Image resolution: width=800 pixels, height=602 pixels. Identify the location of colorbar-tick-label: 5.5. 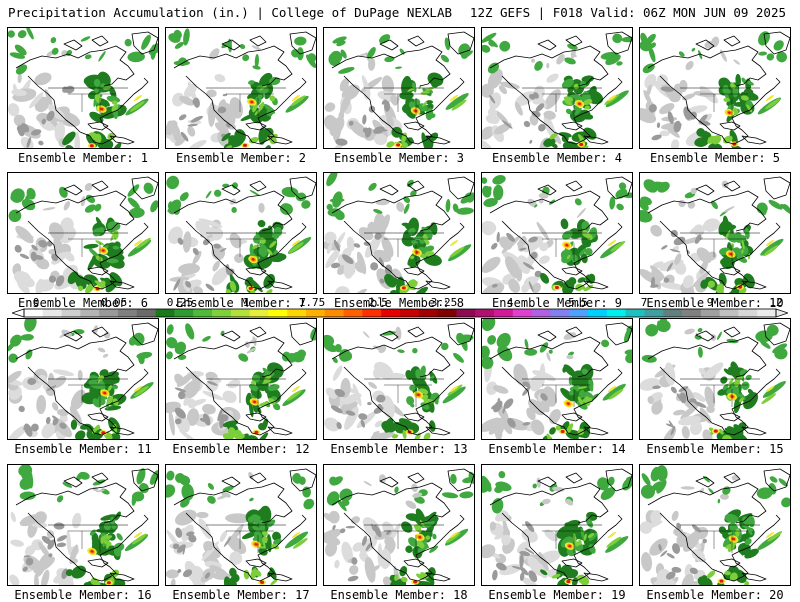
(578, 303).